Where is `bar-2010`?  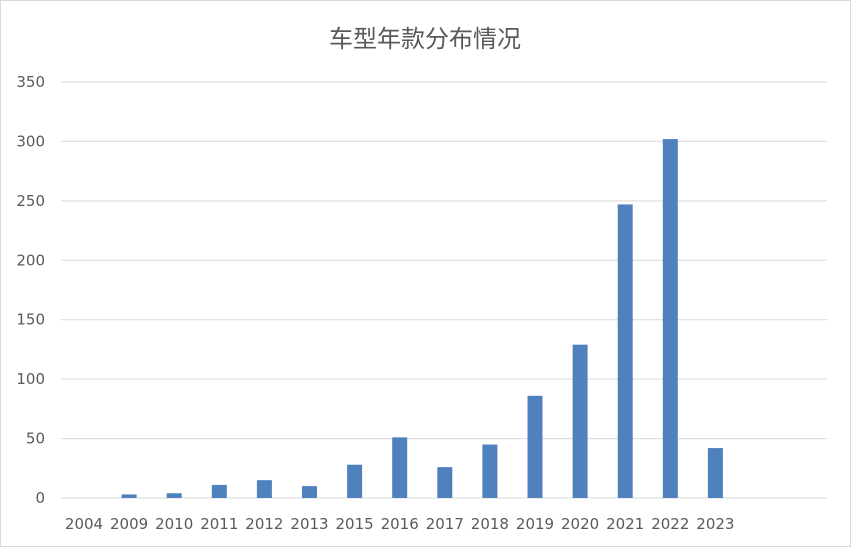
bar-2010 is located at coordinates (174, 495).